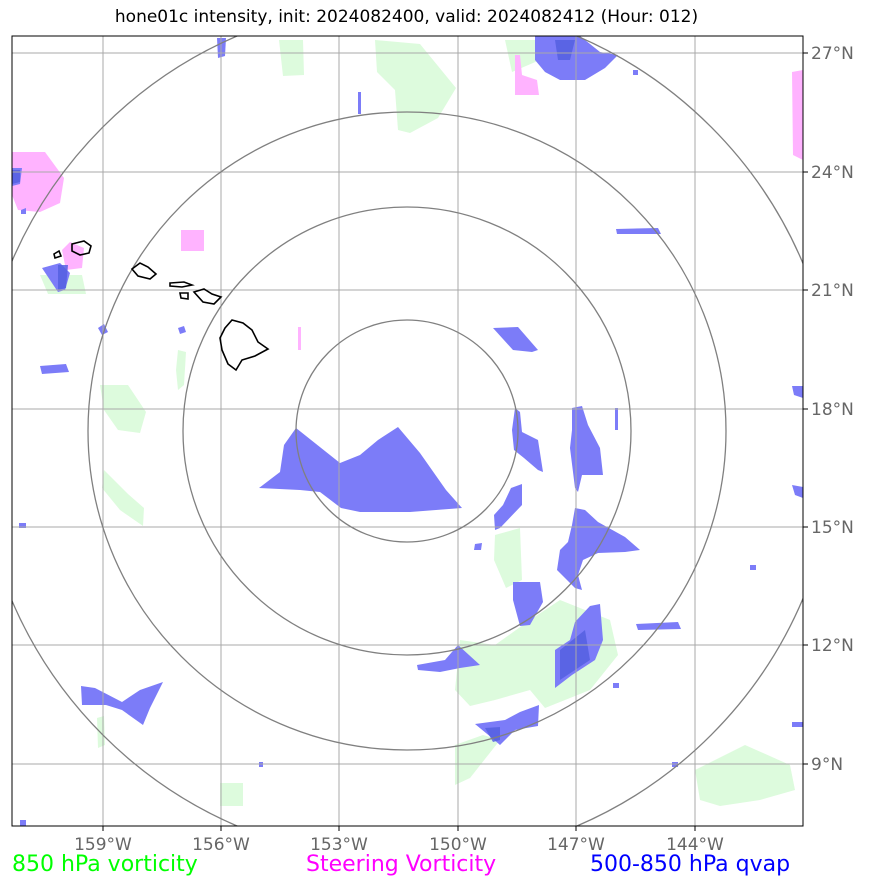 This screenshot has height=891, width=873. I want to click on legend-850-vorticity: 850 hPa vorticity, so click(105, 864).